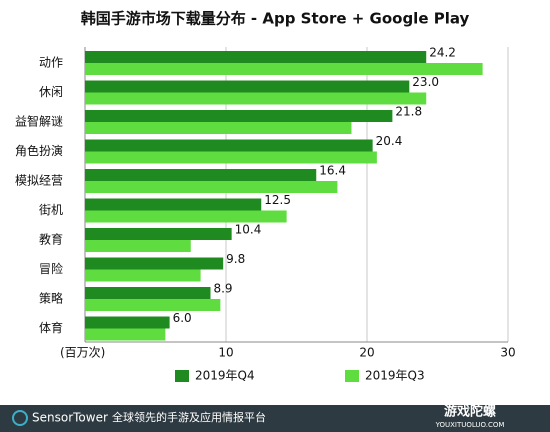  Describe the element at coordinates (51, 92) in the screenshot. I see `y-tick-label: 休闲` at that location.